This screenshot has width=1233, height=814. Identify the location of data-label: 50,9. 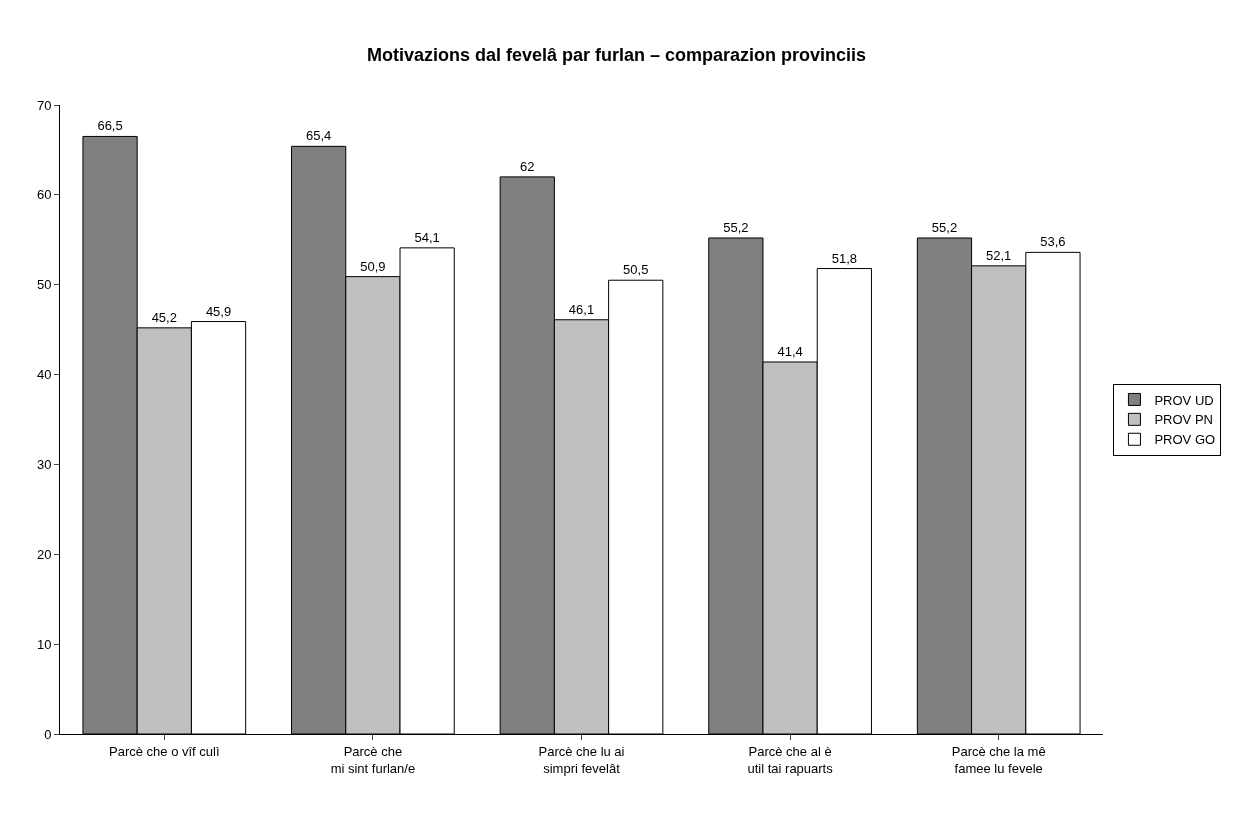
(373, 266).